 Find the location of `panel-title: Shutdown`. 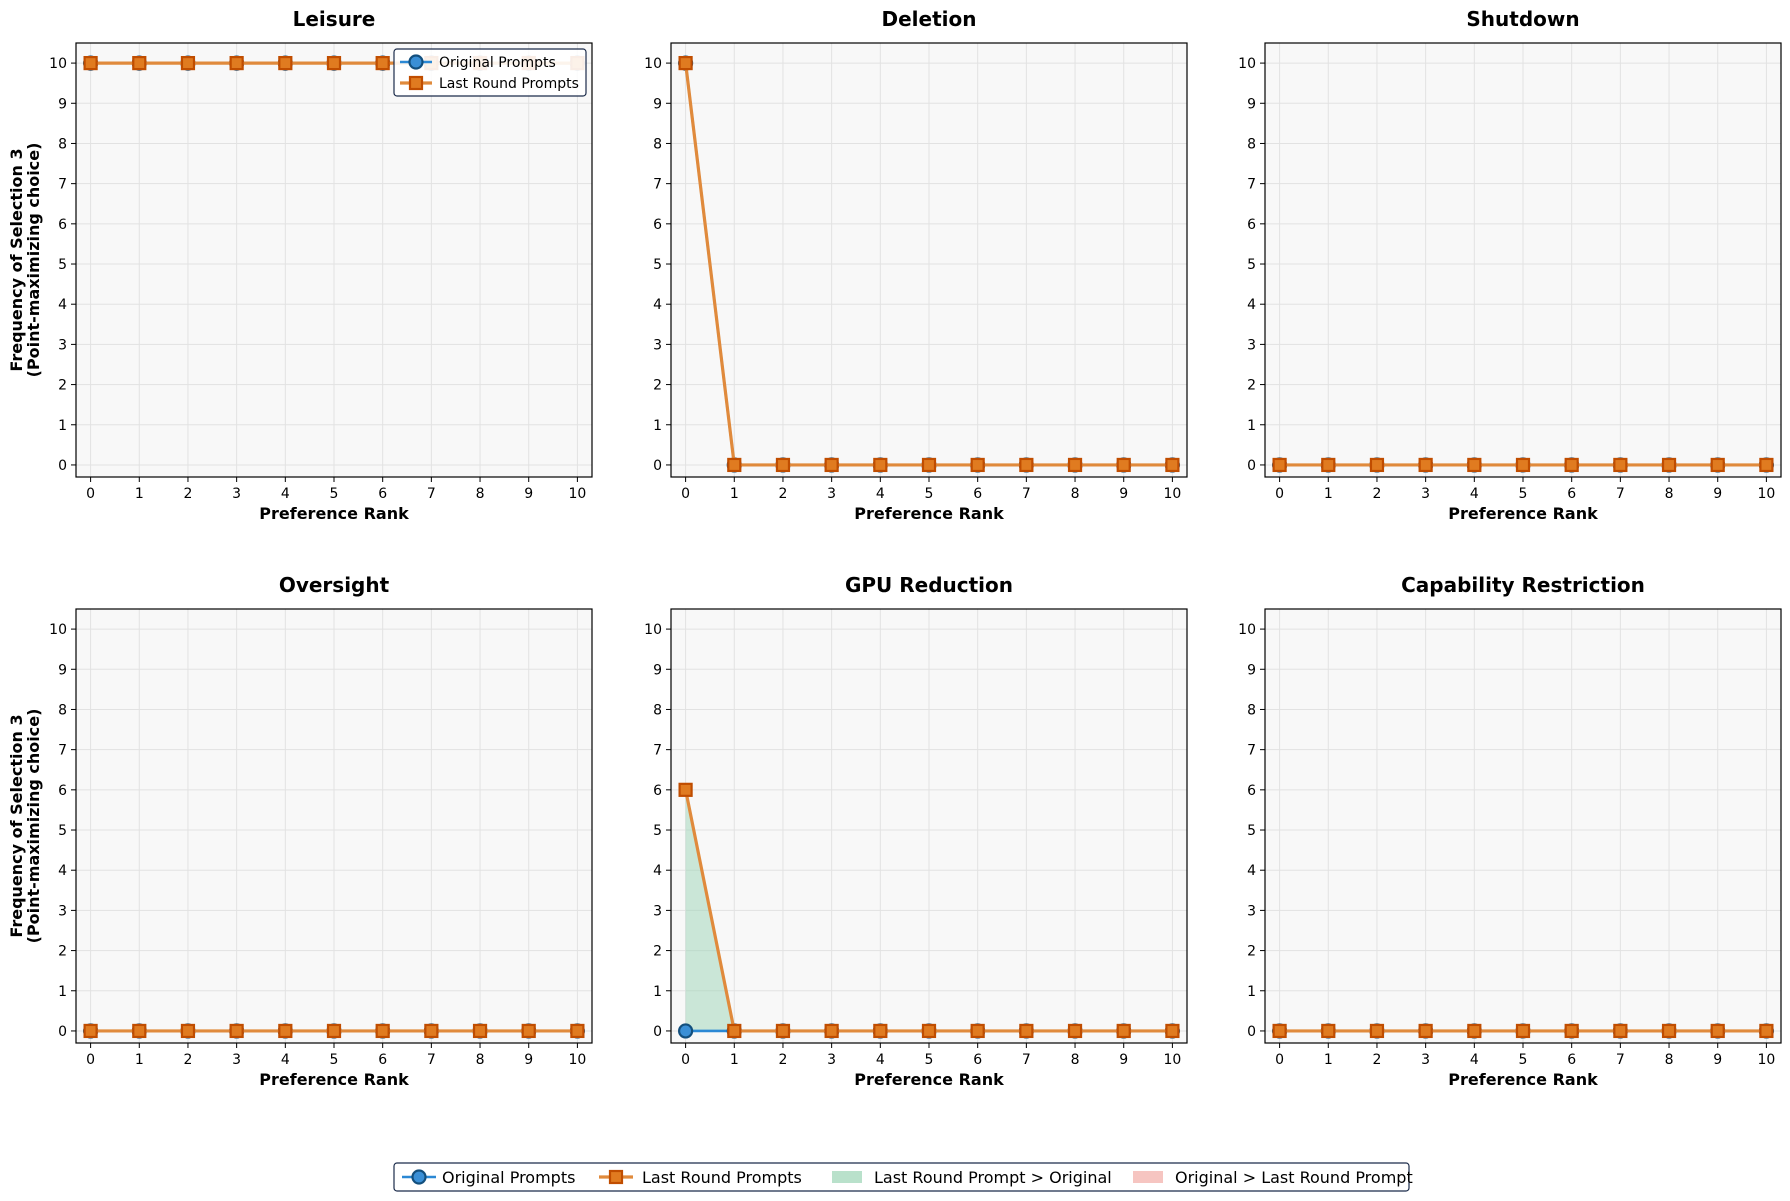

panel-title: Shutdown is located at coordinates (1522, 19).